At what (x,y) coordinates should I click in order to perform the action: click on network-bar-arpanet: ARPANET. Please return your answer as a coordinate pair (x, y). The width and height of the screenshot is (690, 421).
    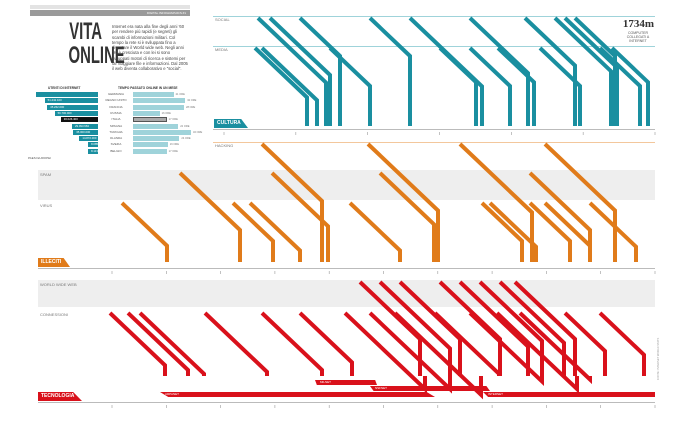
    Looking at the image, I should click on (297, 394).